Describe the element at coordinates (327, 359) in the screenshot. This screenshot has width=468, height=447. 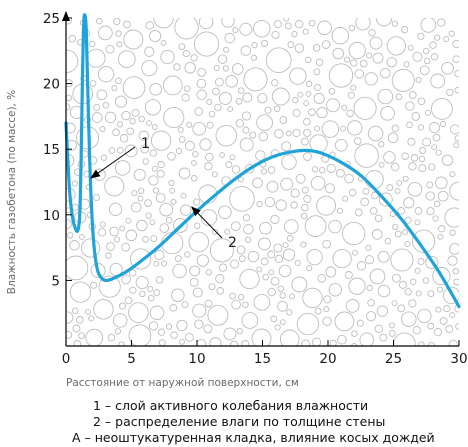
I see `x-tick-label: 20` at that location.